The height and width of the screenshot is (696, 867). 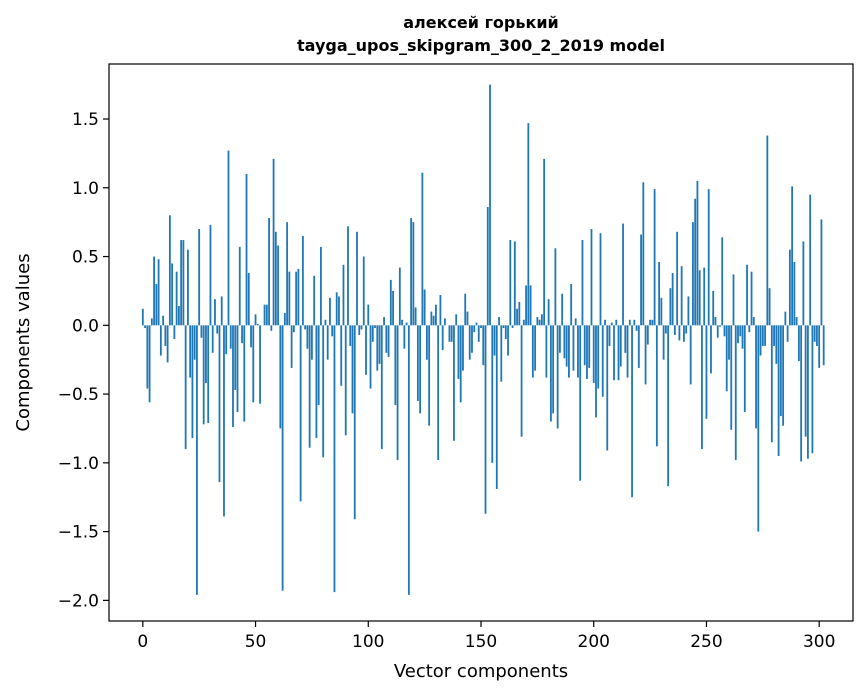 What do you see at coordinates (78, 464) in the screenshot?
I see `y-tick-label: −1.0` at bounding box center [78, 464].